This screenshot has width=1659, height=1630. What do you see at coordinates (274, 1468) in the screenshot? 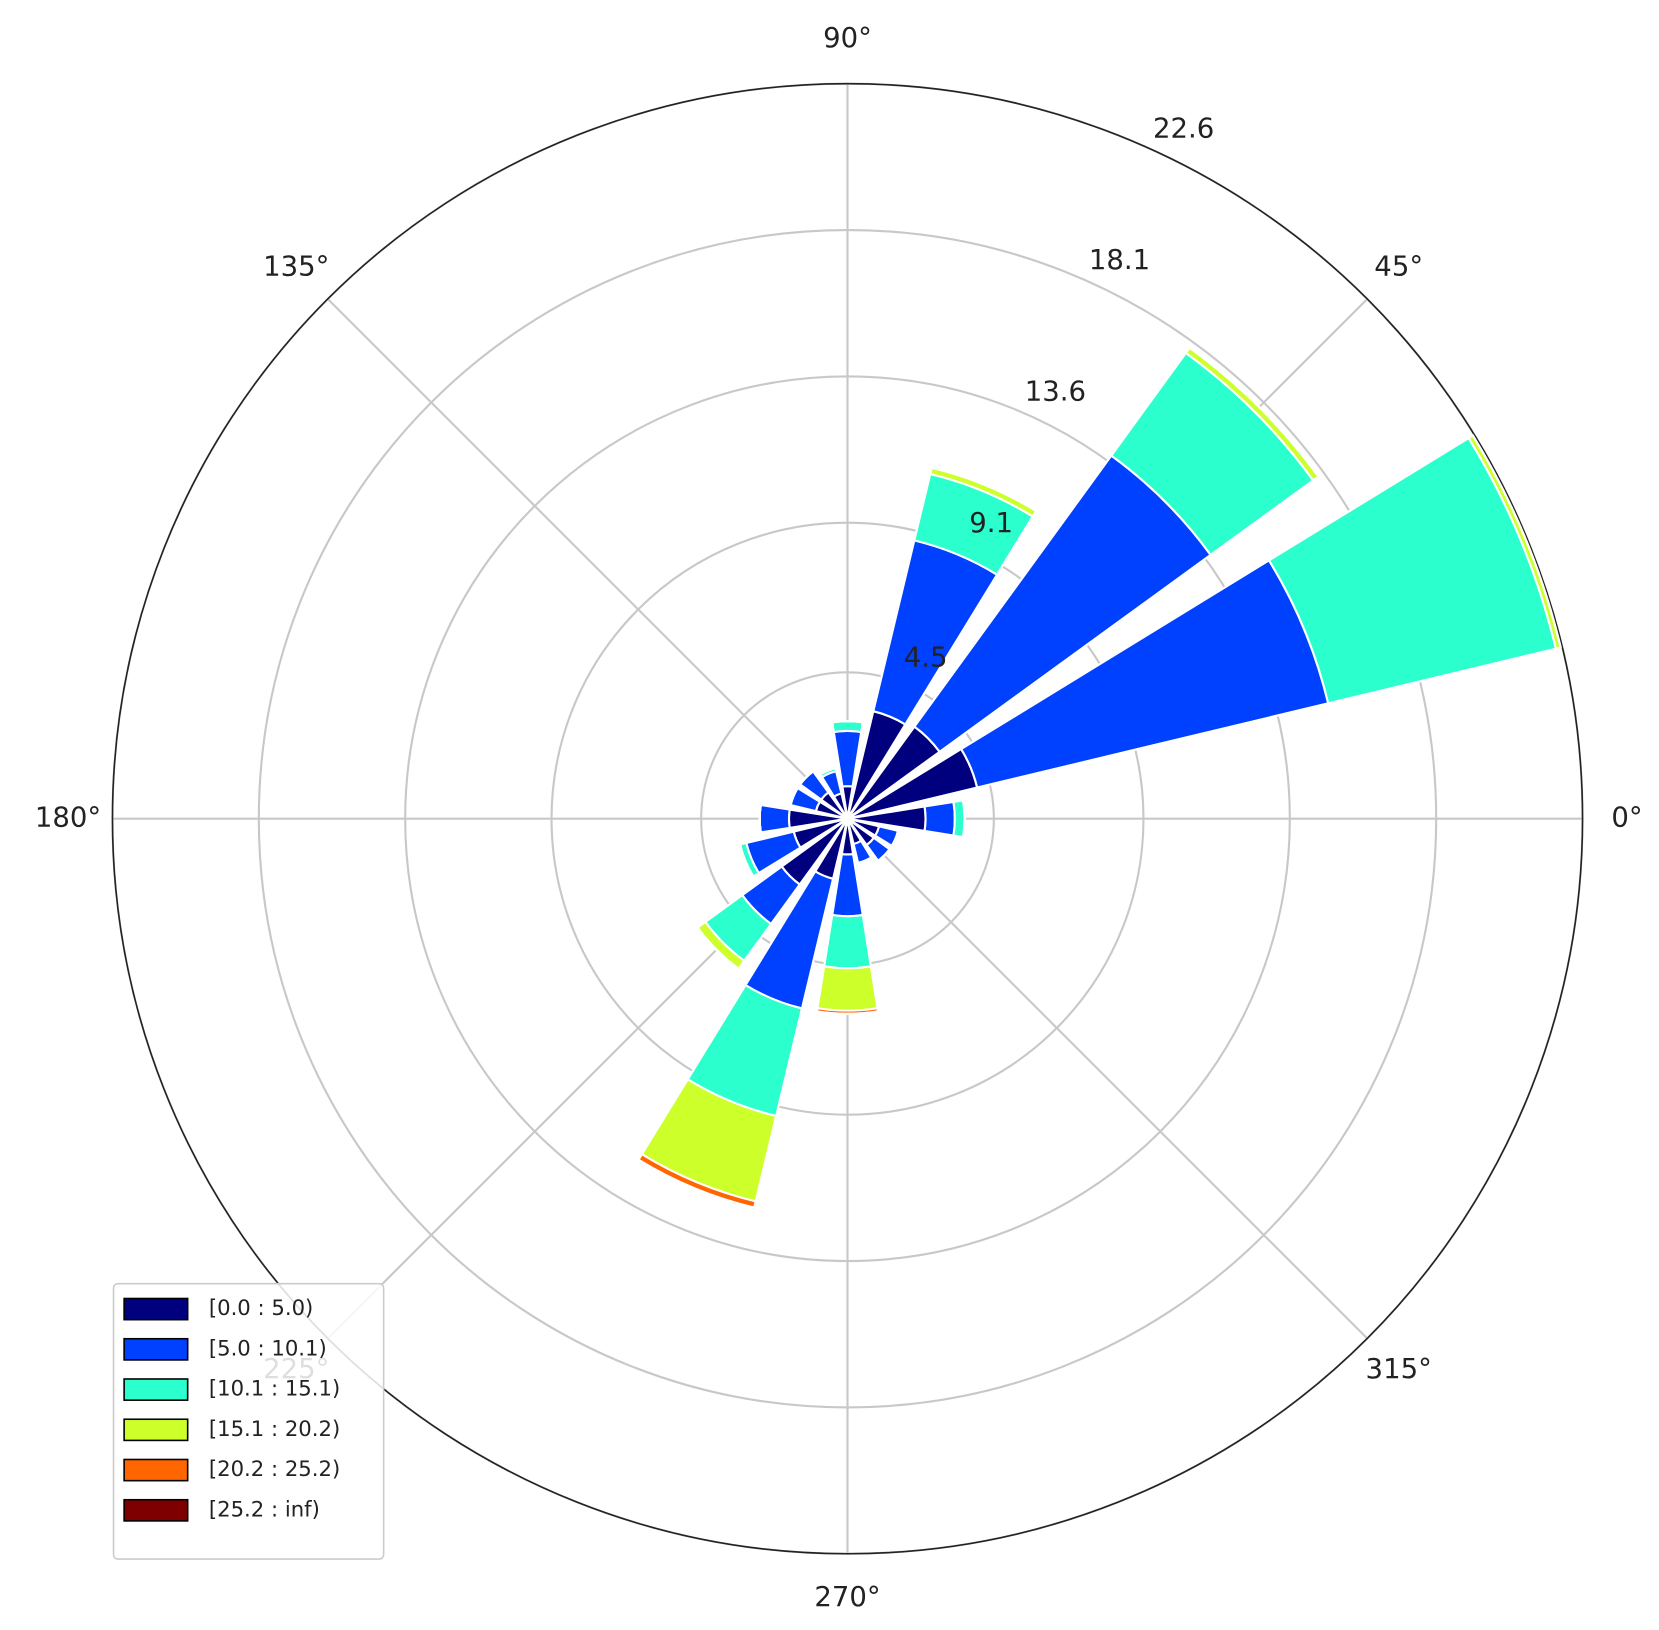
I see `legend-label: [20.2 : 25.2)` at bounding box center [274, 1468].